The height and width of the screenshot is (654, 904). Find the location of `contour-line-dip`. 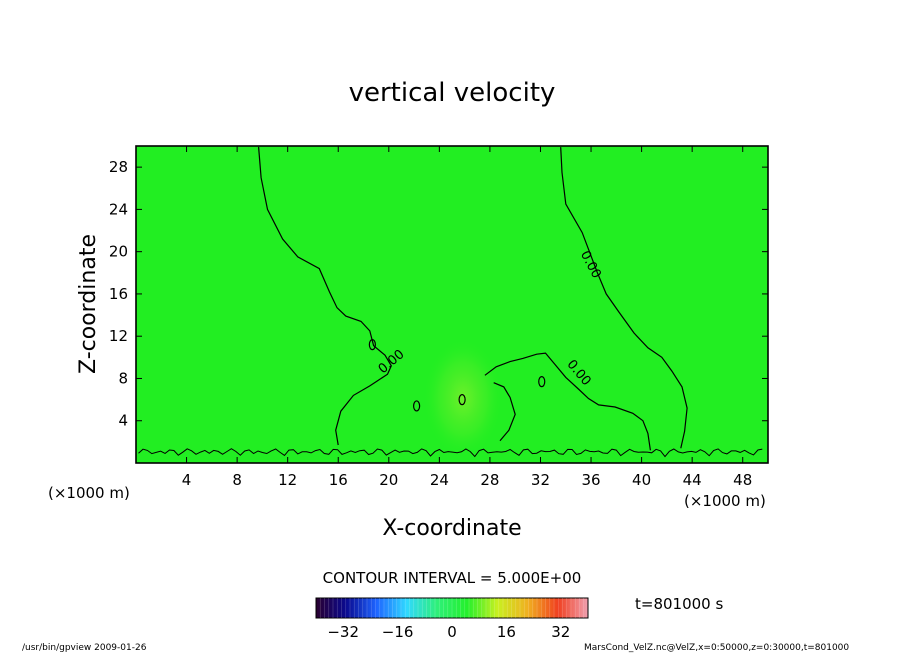

contour-line-dip is located at coordinates (504, 412).